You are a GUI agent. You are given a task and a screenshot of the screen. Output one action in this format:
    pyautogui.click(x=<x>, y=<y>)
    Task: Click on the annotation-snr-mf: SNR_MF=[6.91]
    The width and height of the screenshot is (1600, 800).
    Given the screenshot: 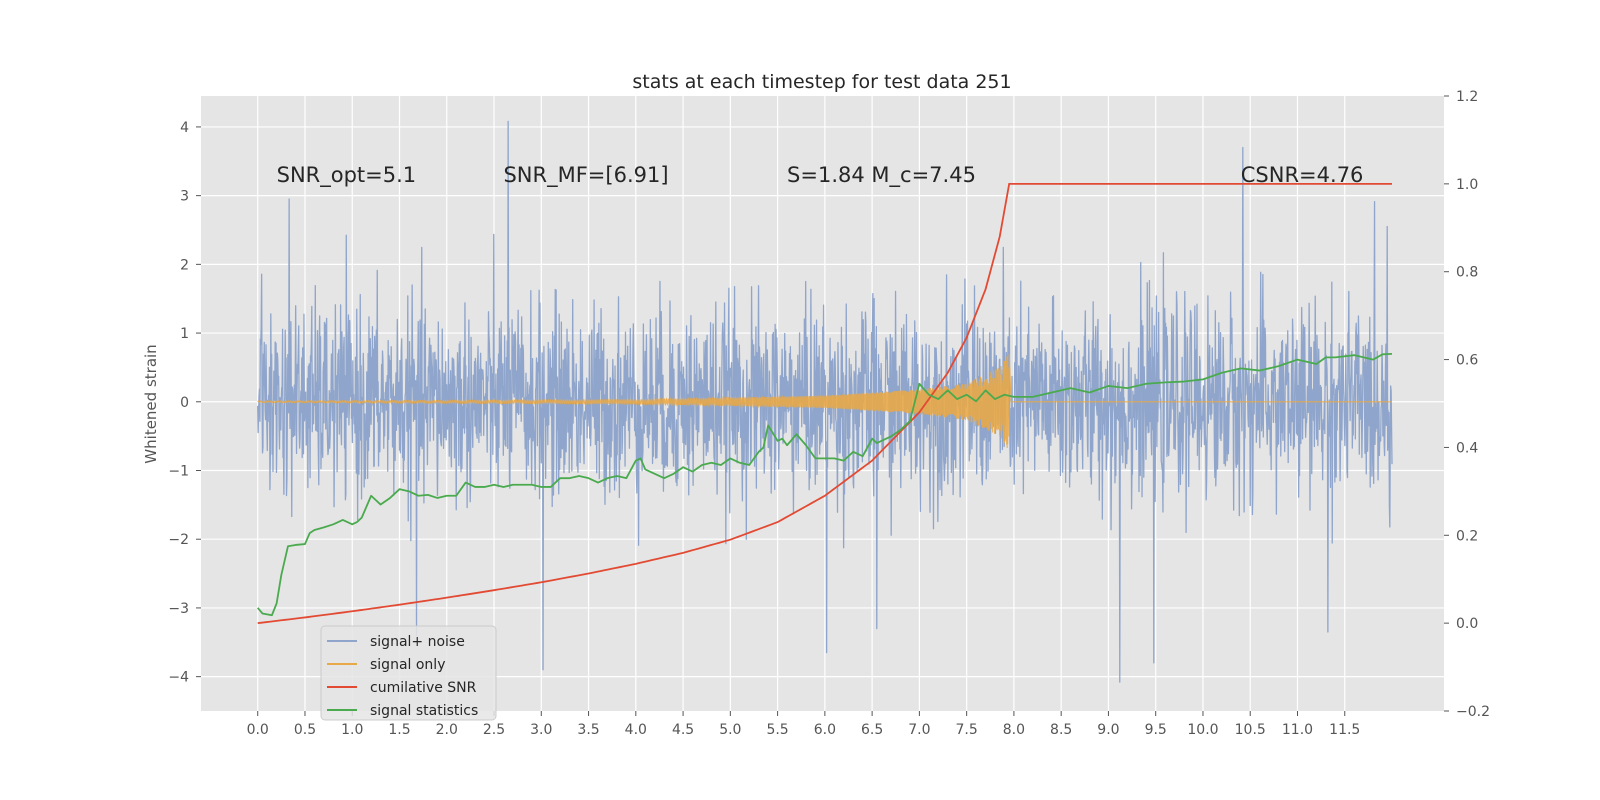 What is the action you would take?
    pyautogui.click(x=585, y=175)
    